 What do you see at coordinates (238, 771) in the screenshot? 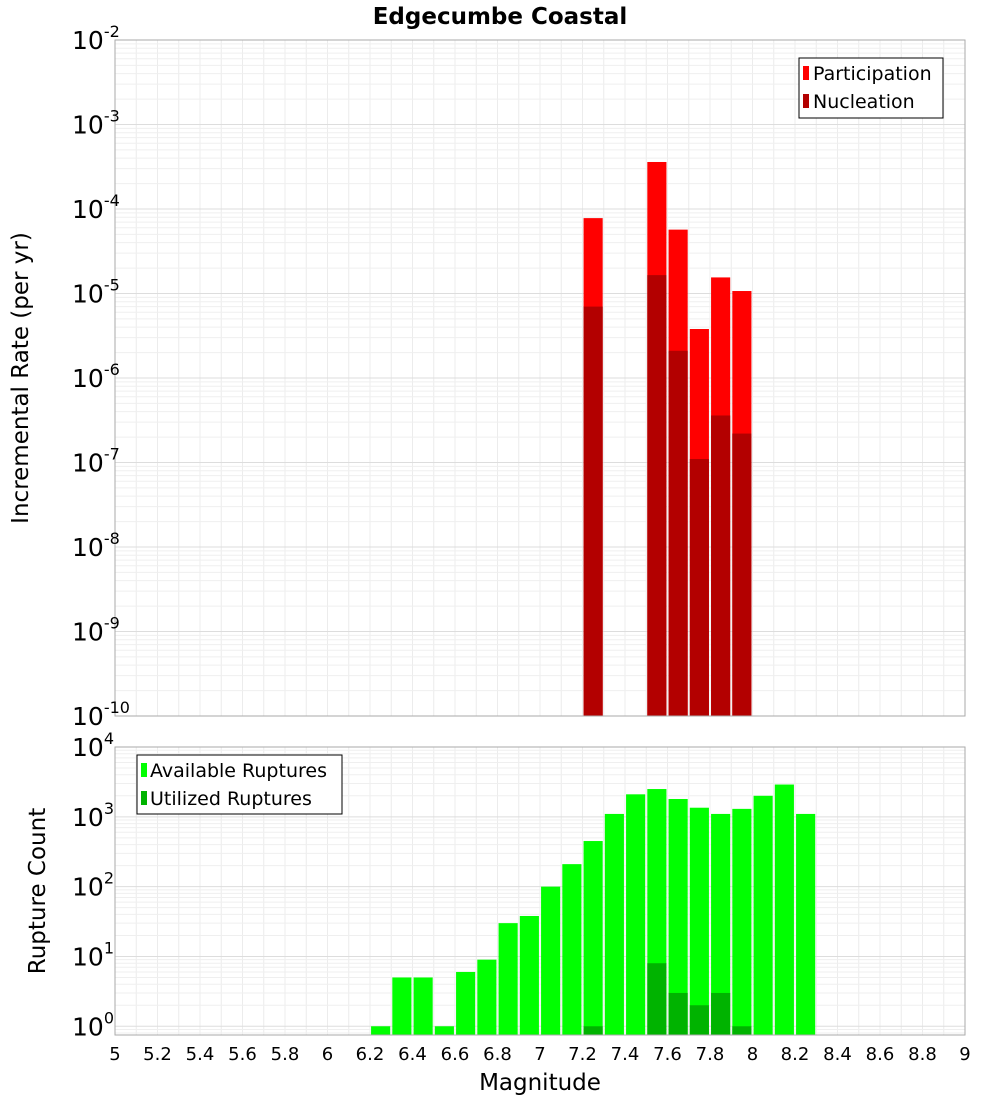
I see `legend-available-label: Available Ruptures` at bounding box center [238, 771].